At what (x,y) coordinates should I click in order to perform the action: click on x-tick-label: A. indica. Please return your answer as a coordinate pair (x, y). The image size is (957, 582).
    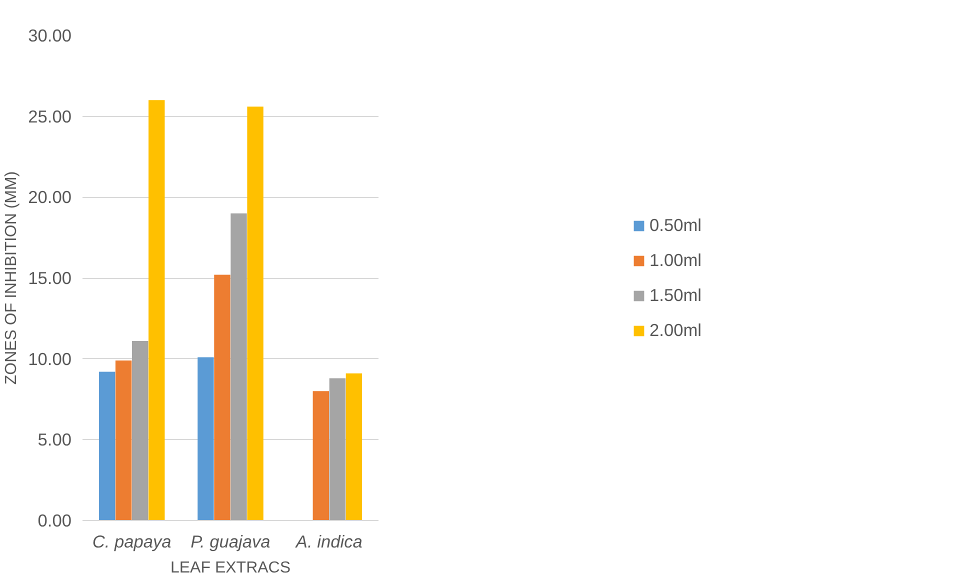
    Looking at the image, I should click on (328, 542).